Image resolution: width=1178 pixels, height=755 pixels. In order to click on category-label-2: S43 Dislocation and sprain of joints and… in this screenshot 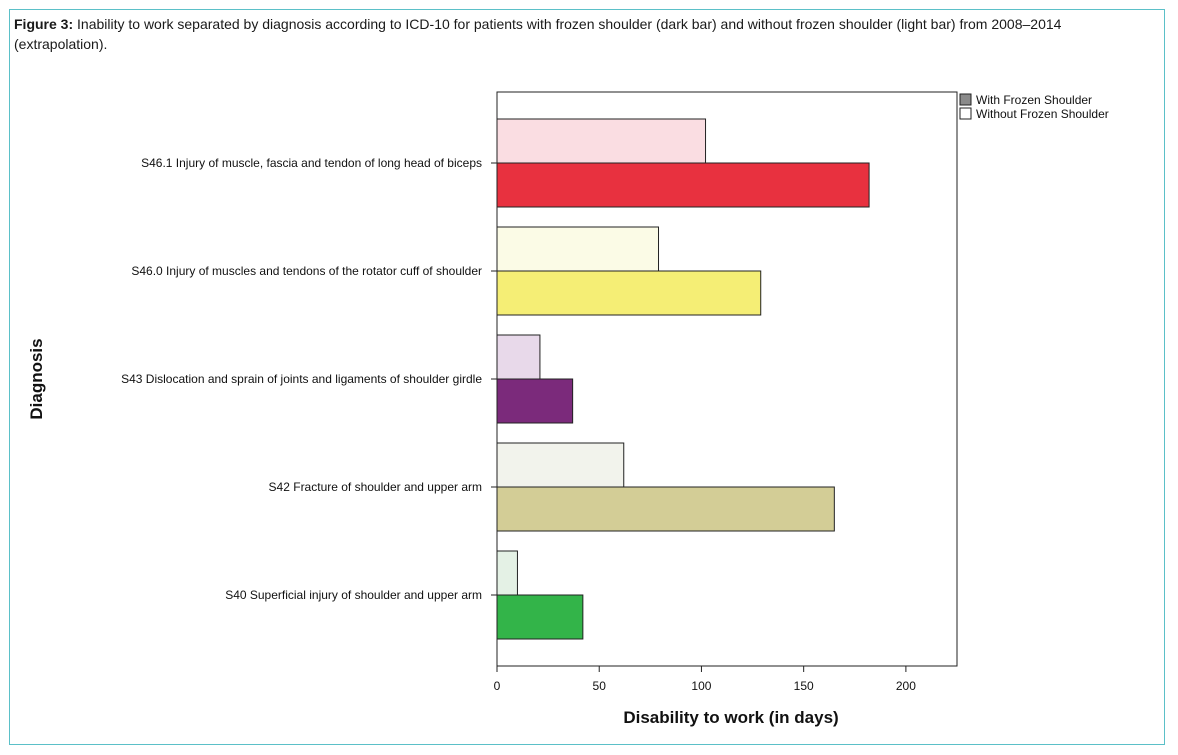, I will do `click(301, 379)`.